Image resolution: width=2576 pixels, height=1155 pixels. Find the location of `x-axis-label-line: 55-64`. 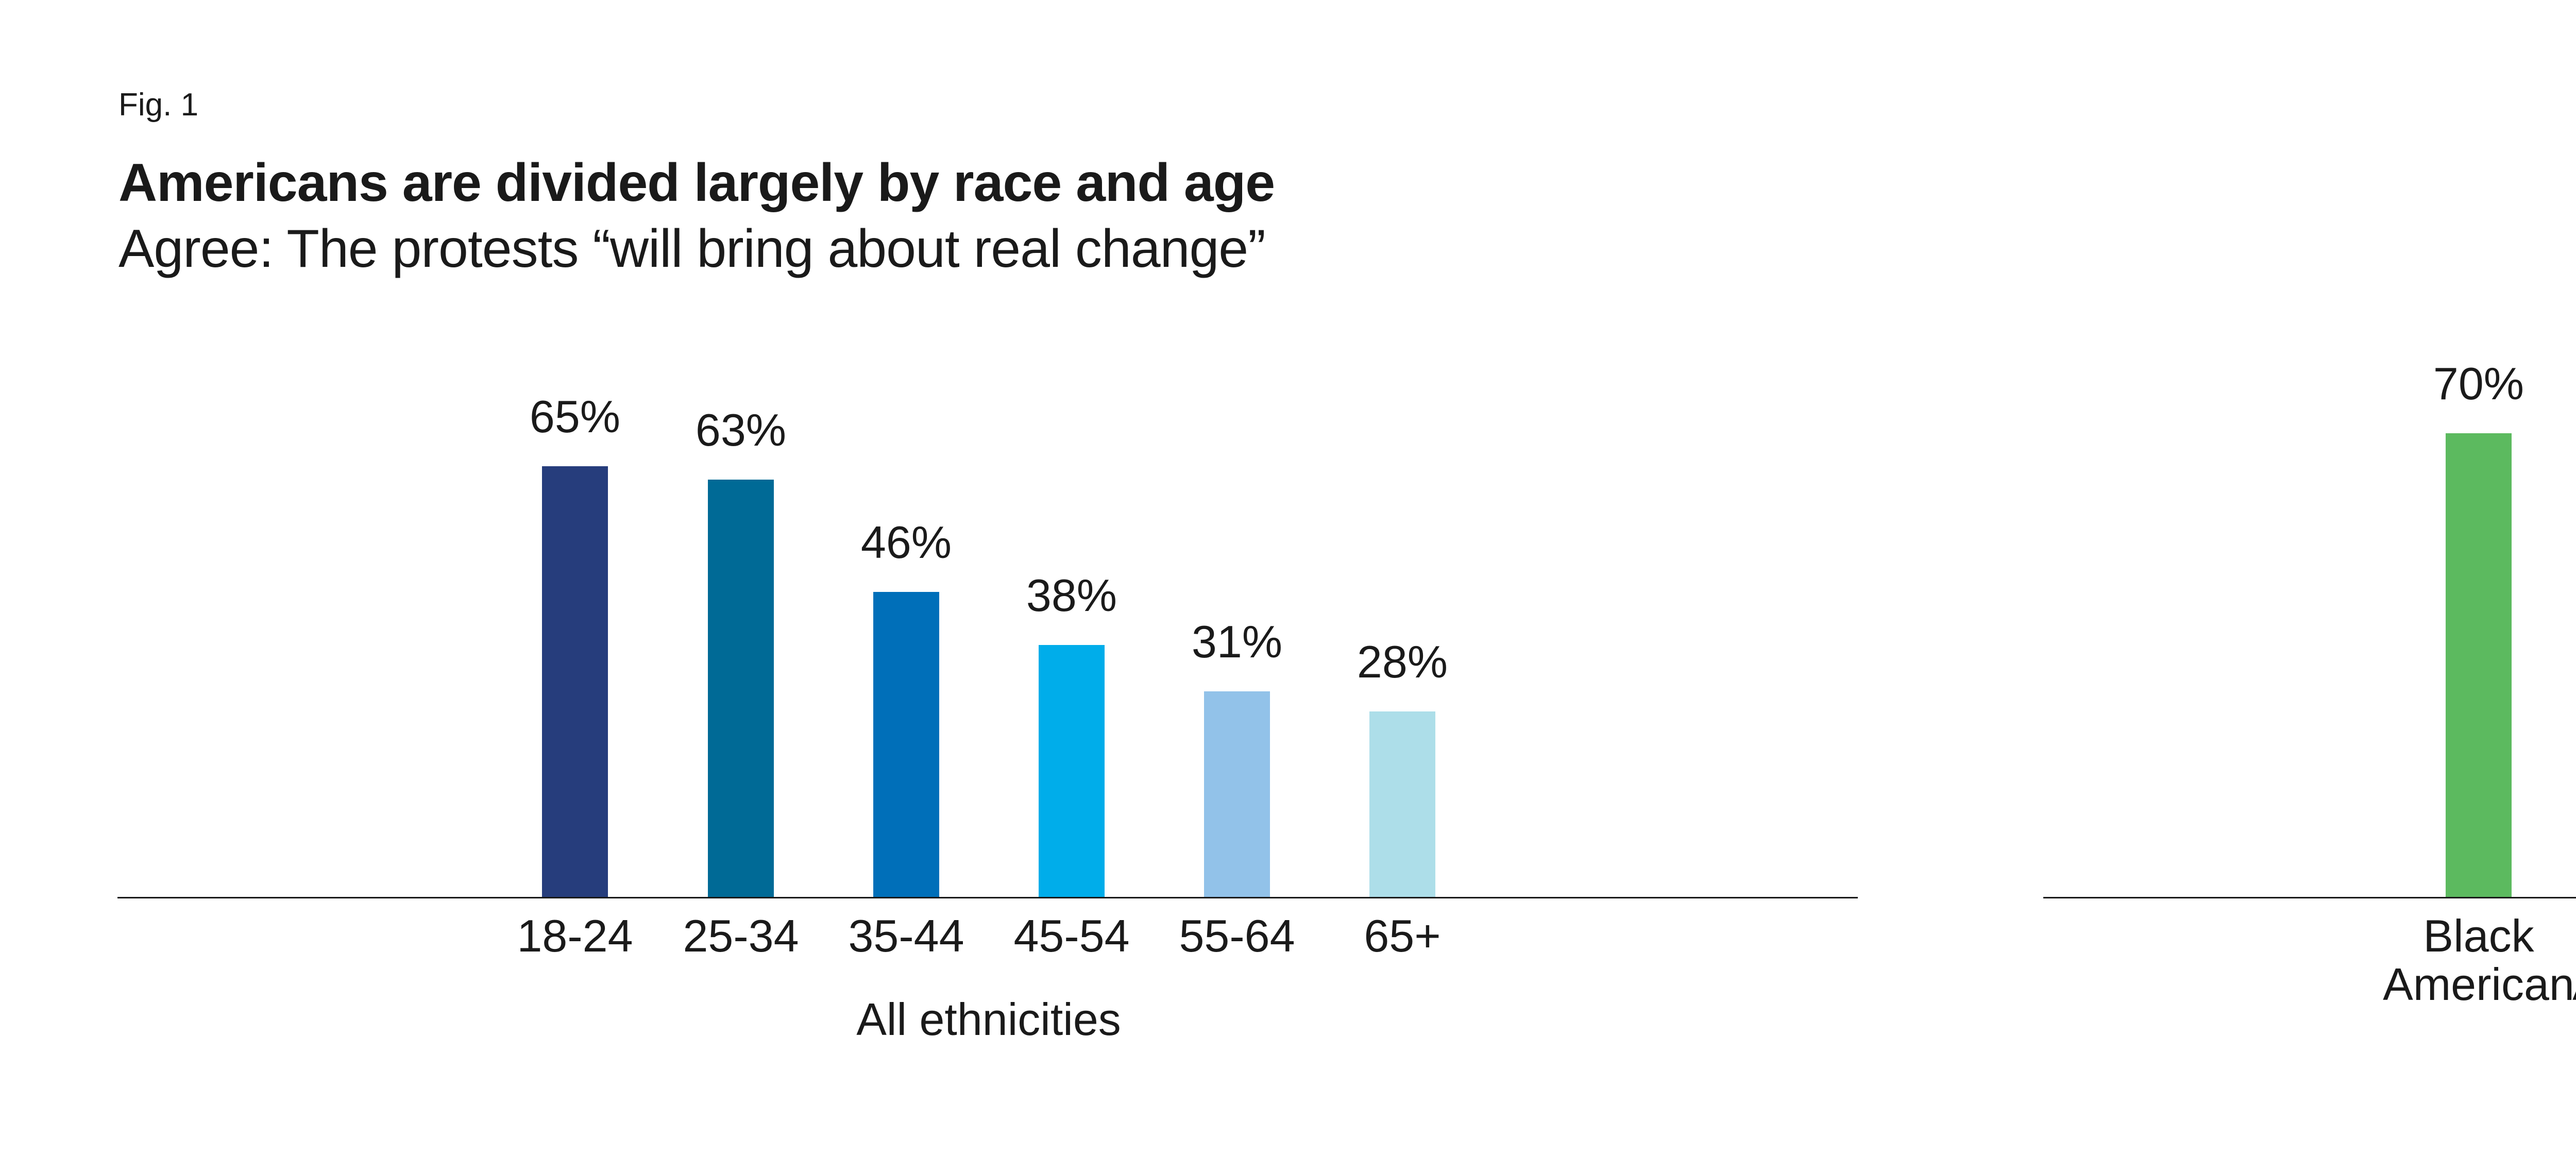

x-axis-label-line: 55-64 is located at coordinates (1237, 935).